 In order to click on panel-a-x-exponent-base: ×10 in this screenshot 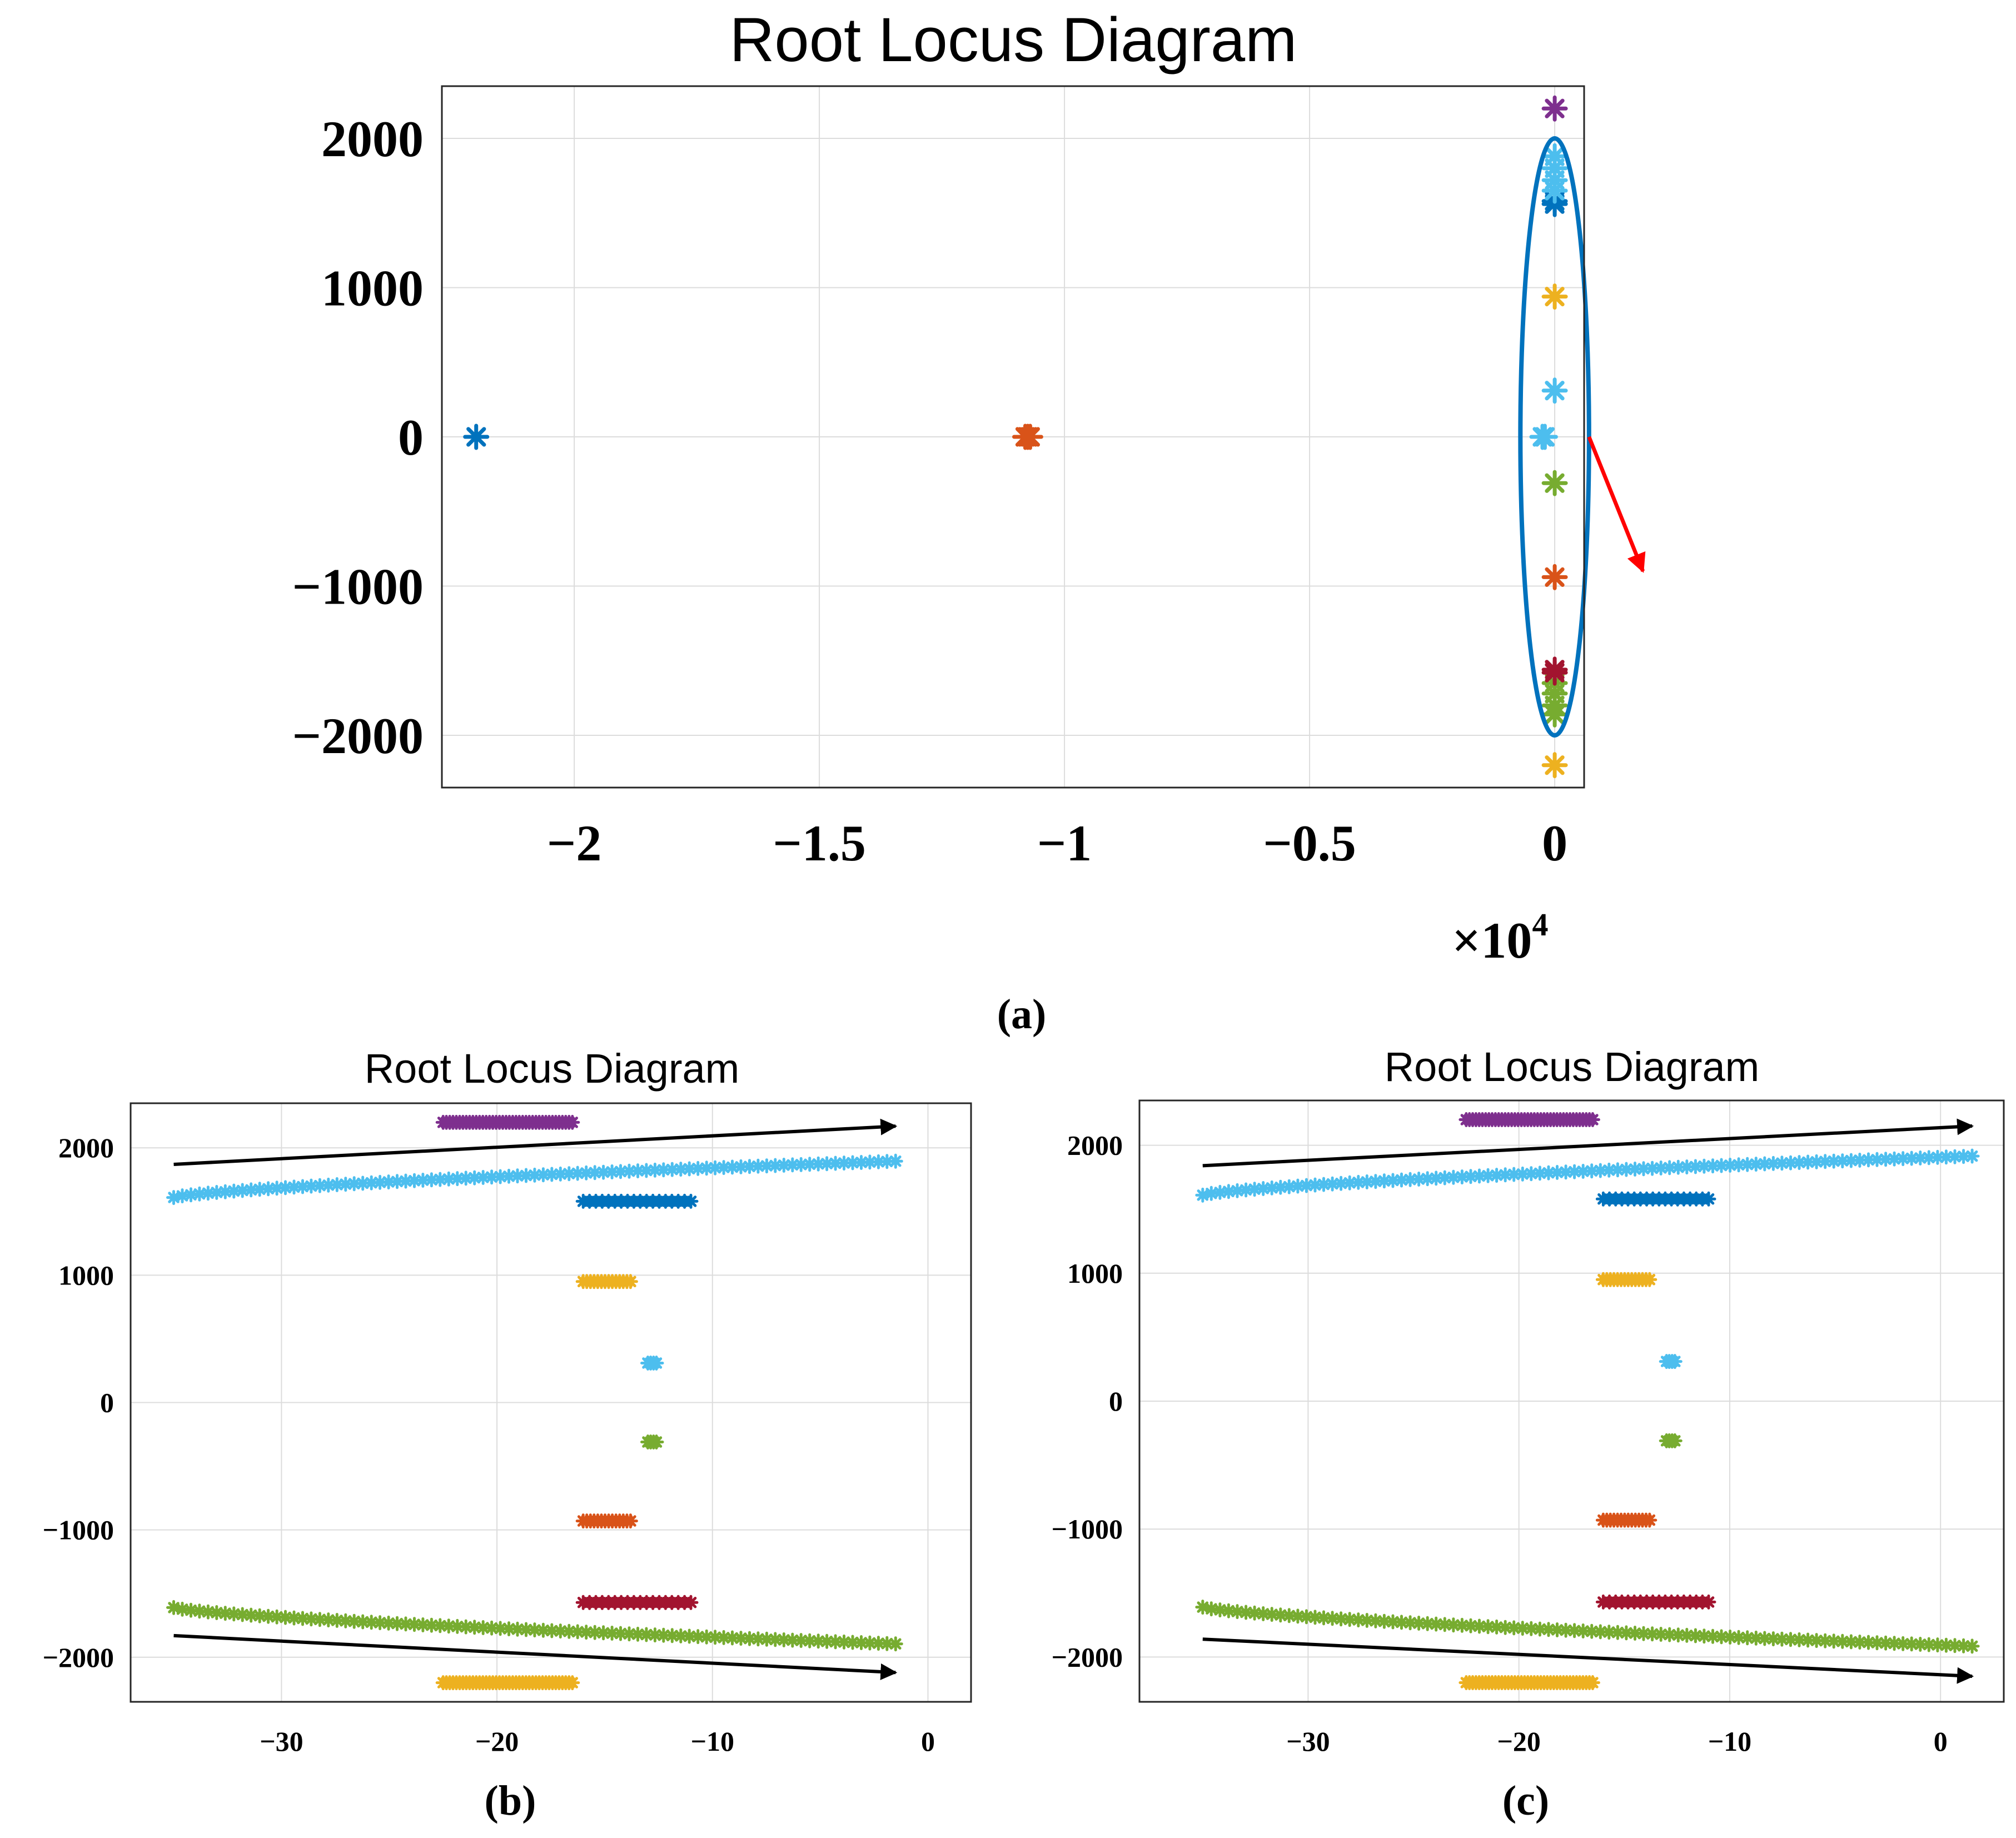, I will do `click(1492, 940)`.